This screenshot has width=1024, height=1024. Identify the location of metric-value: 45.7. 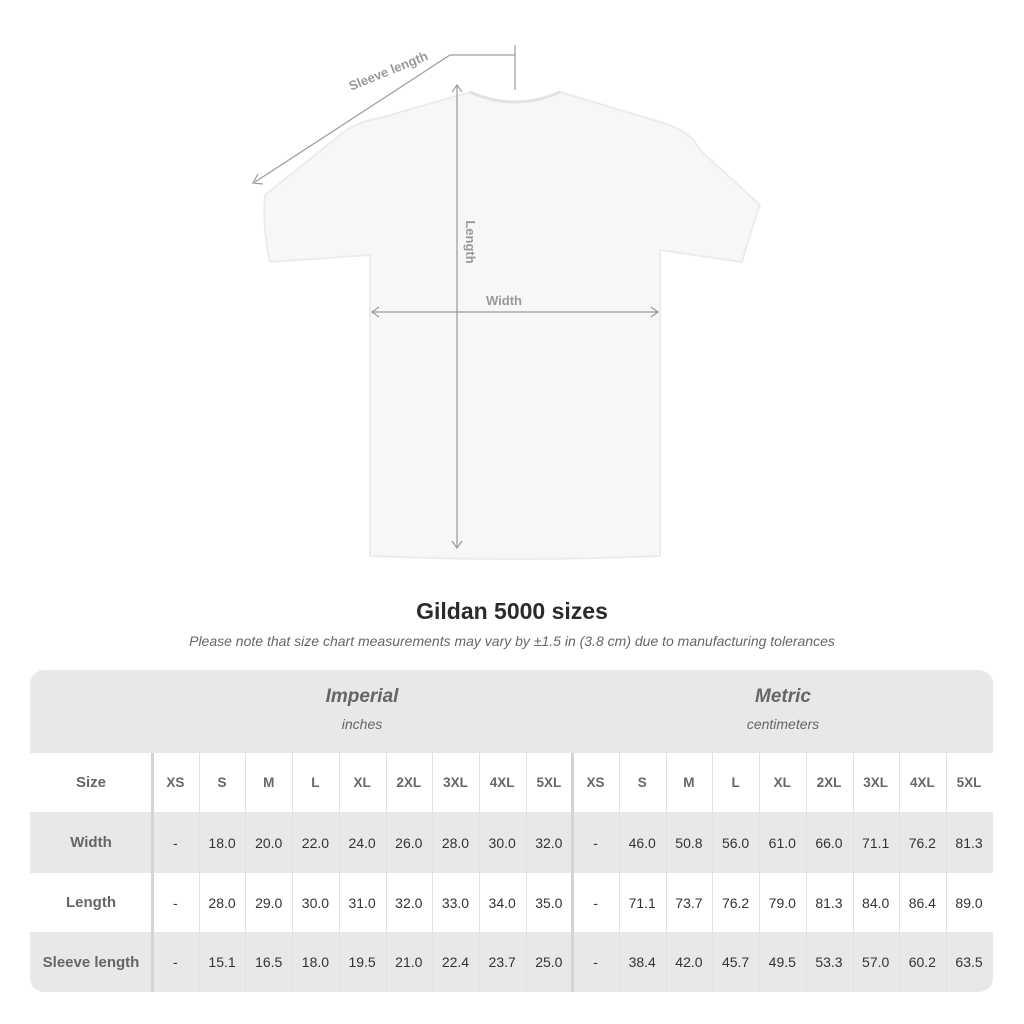
(735, 962).